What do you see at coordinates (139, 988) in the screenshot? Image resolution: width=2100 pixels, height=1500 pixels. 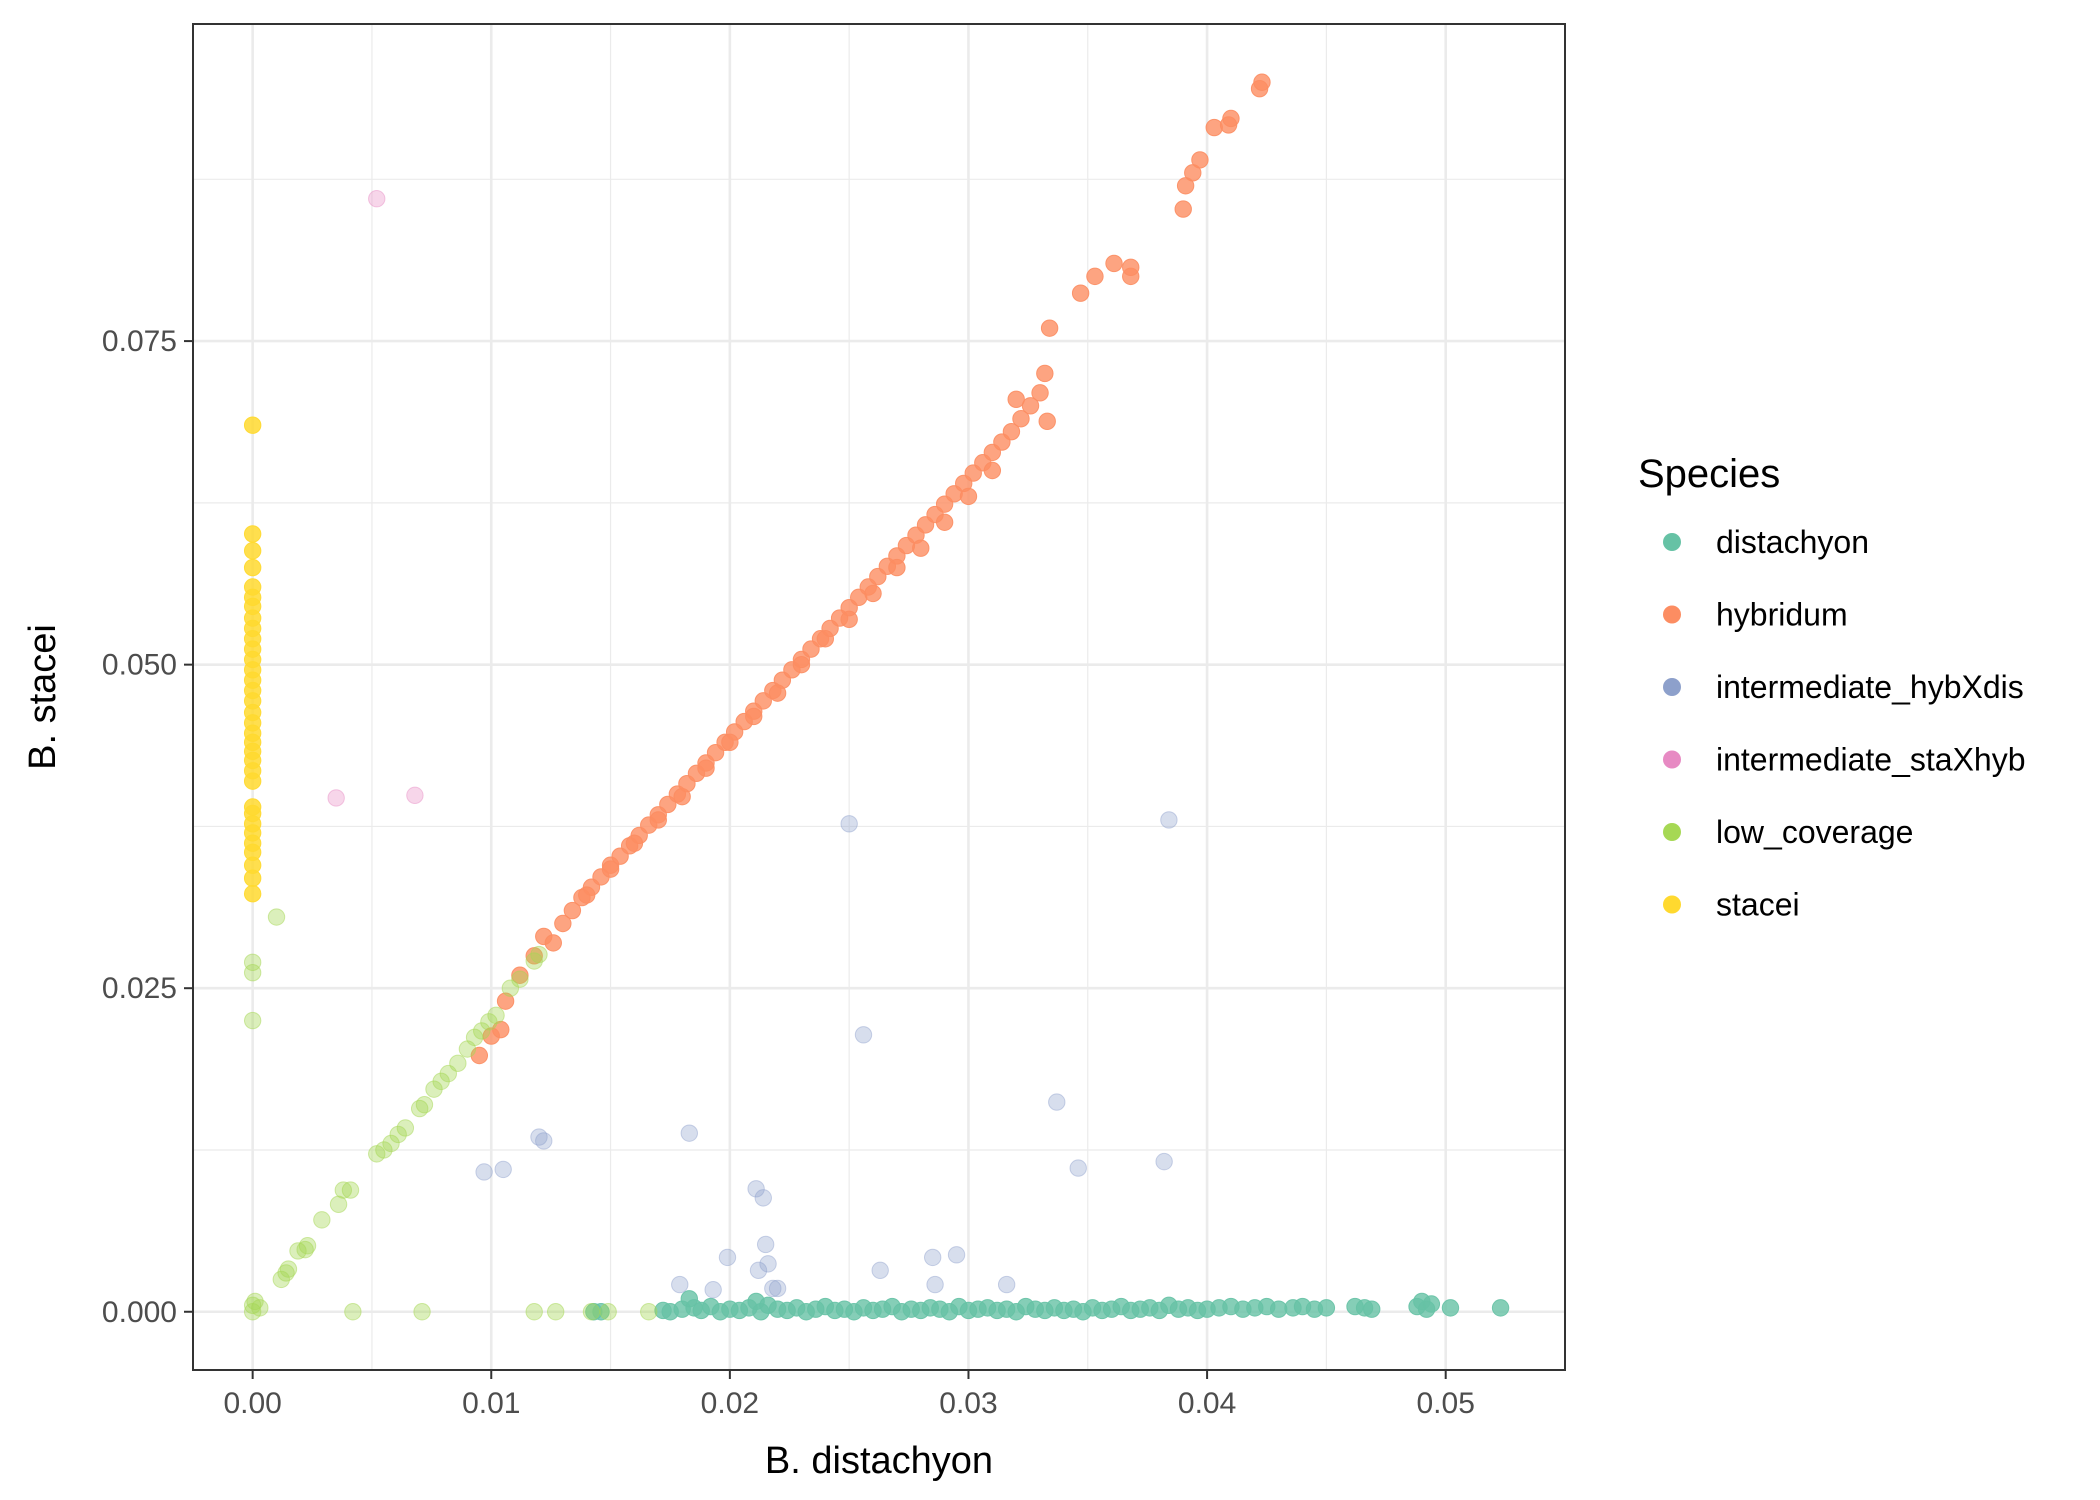 I see `y-tick-label: 0.025` at bounding box center [139, 988].